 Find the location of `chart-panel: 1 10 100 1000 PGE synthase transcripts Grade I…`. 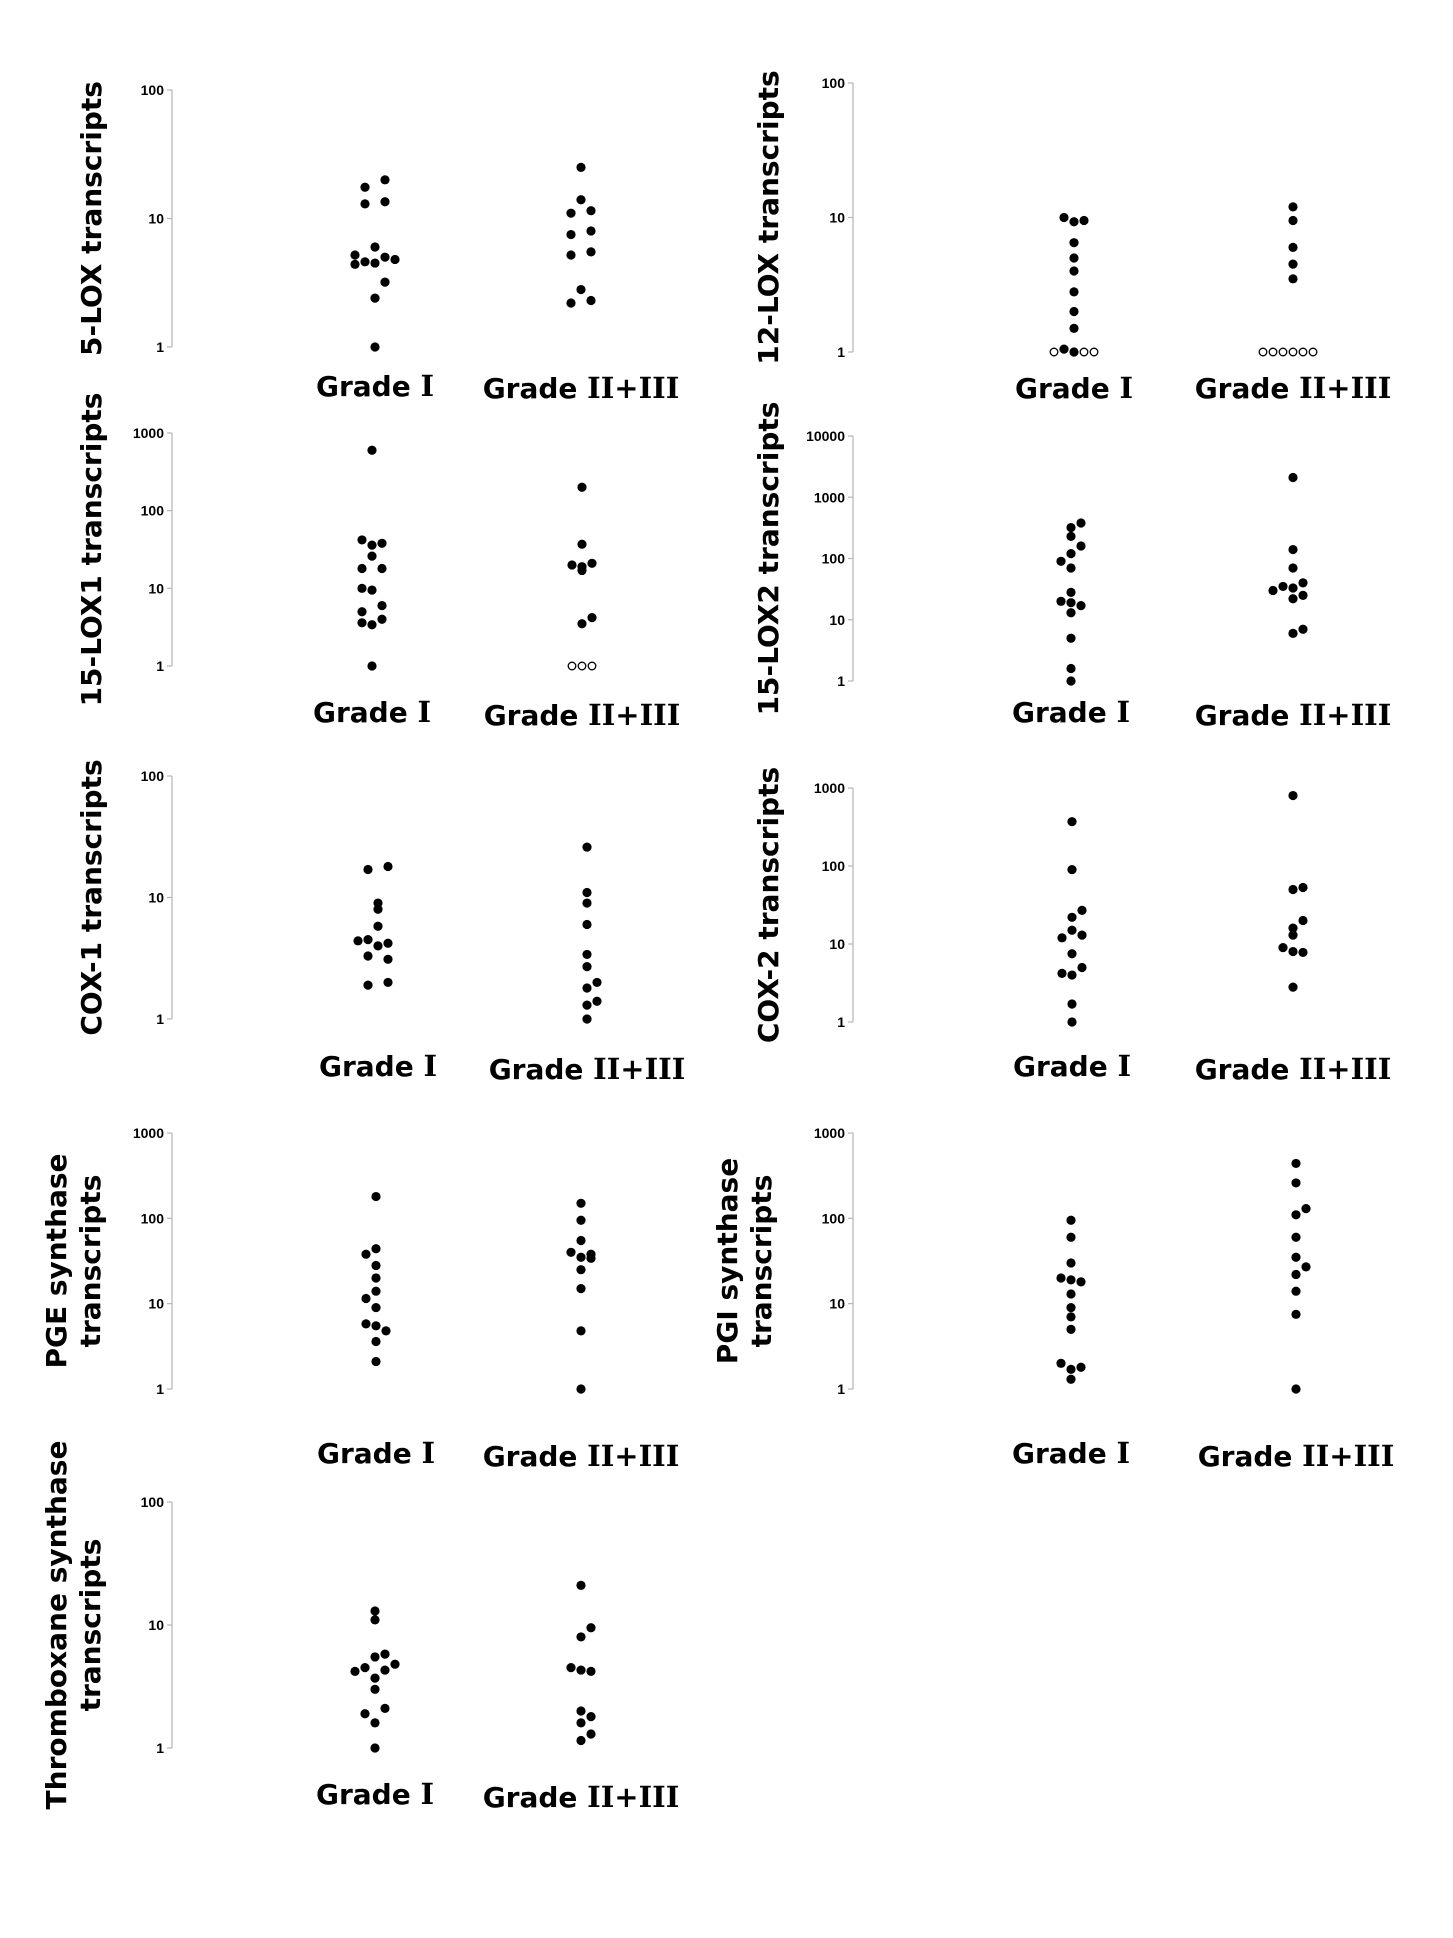

chart-panel: 1 10 100 1000 PGE synthase transcripts Grade I… is located at coordinates (359, 1299).